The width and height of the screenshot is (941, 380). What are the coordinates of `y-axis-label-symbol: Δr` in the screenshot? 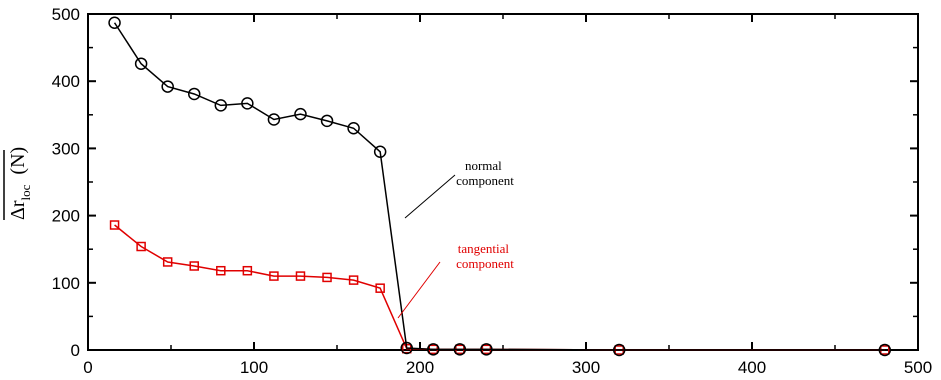 It's located at (18, 210).